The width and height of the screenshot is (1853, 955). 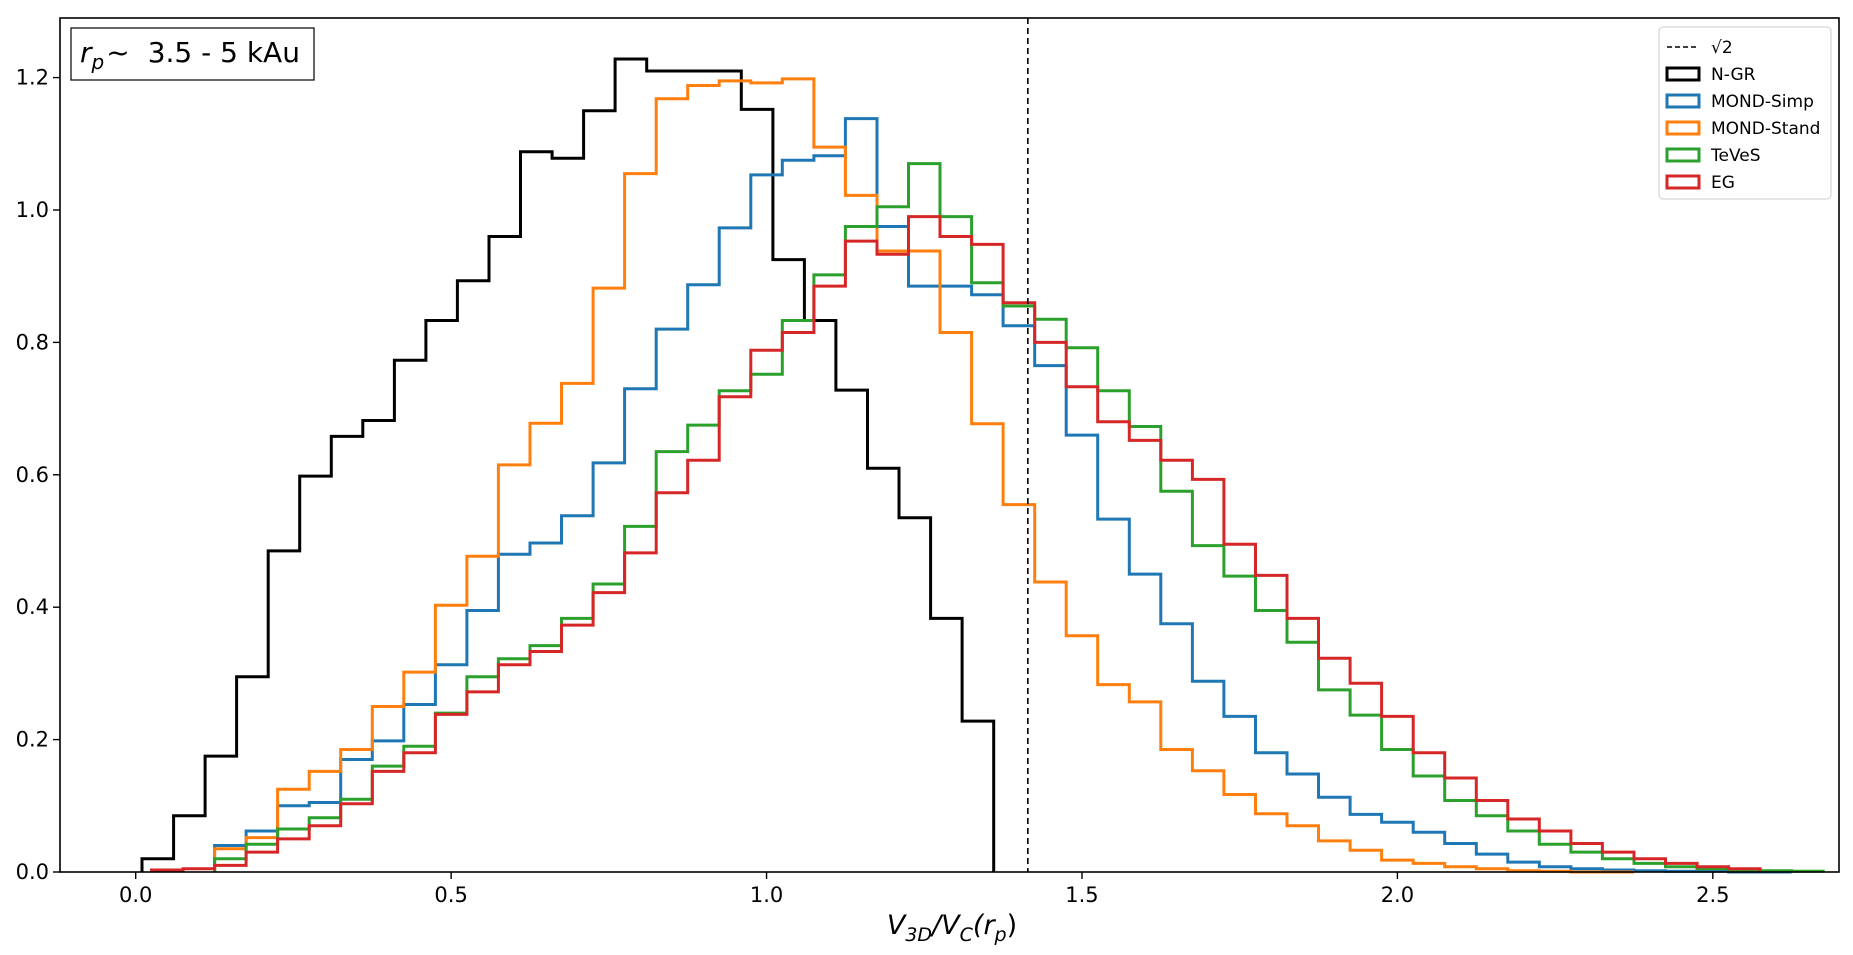 I want to click on legend-swatch-mond-stand, so click(x=1683, y=128).